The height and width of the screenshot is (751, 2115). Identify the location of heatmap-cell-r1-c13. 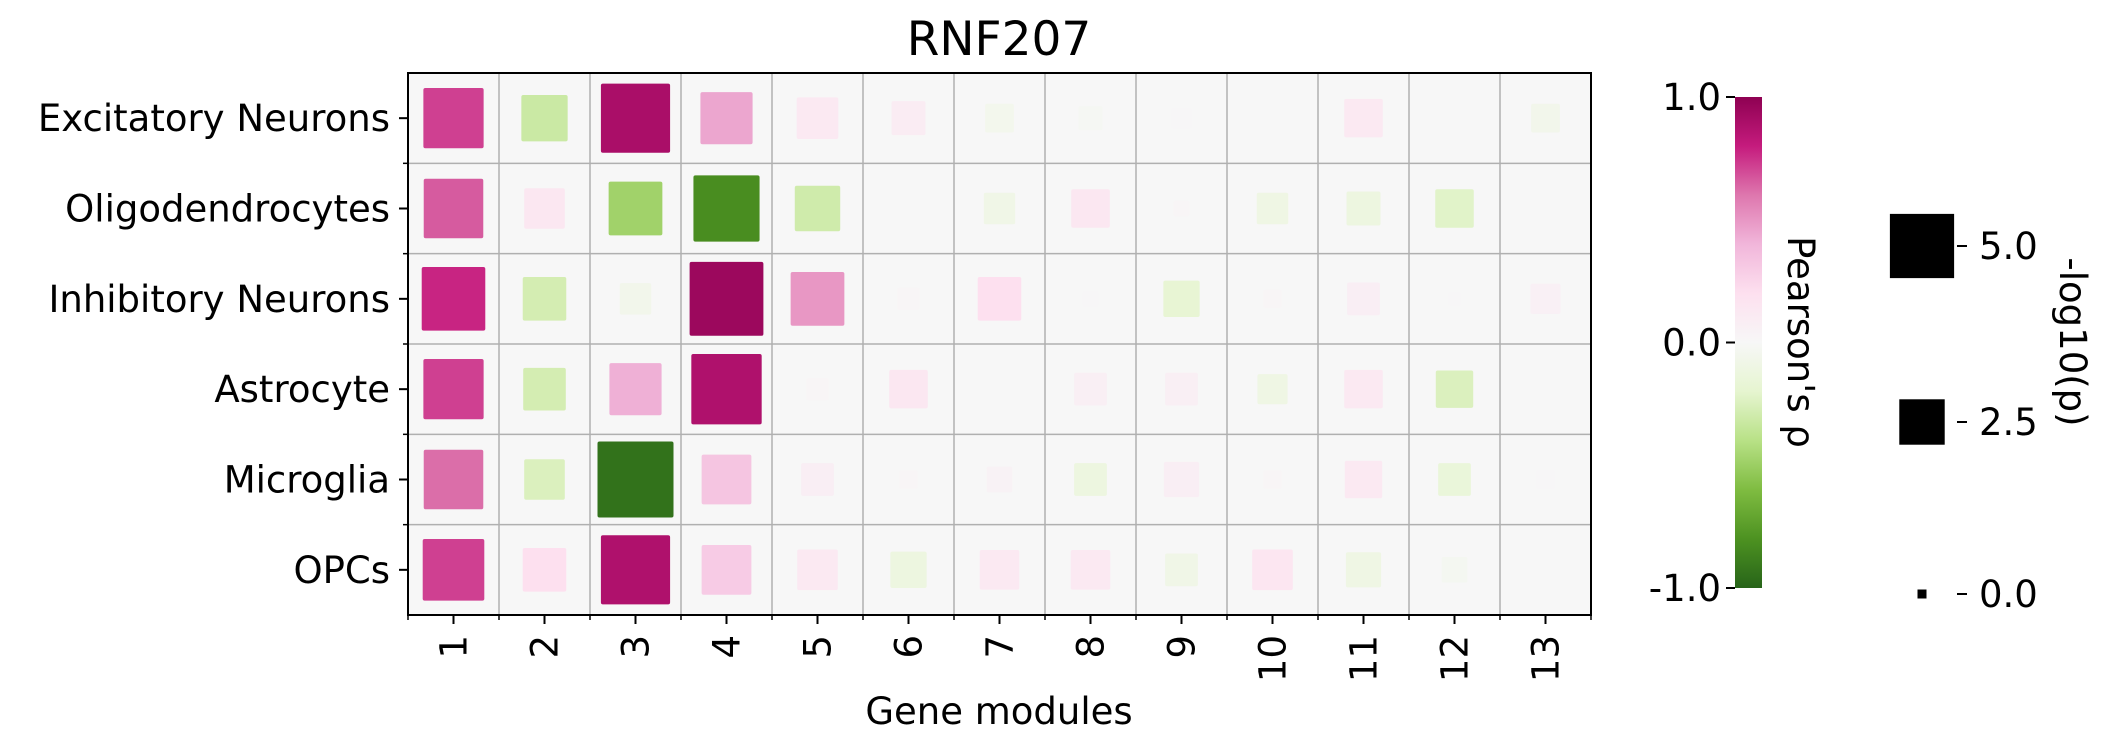
(1545, 118).